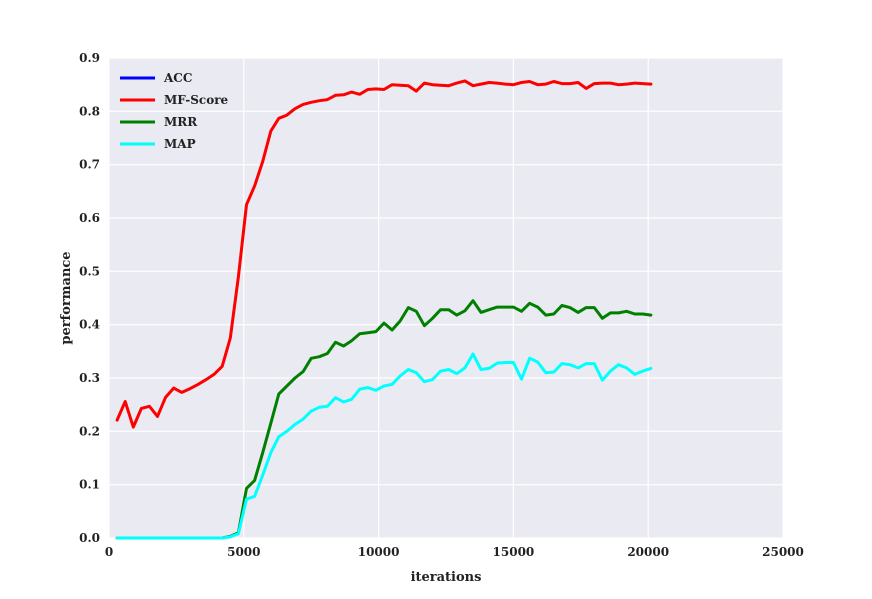  Describe the element at coordinates (514, 552) in the screenshot. I see `x-tick-label: 15000` at that location.